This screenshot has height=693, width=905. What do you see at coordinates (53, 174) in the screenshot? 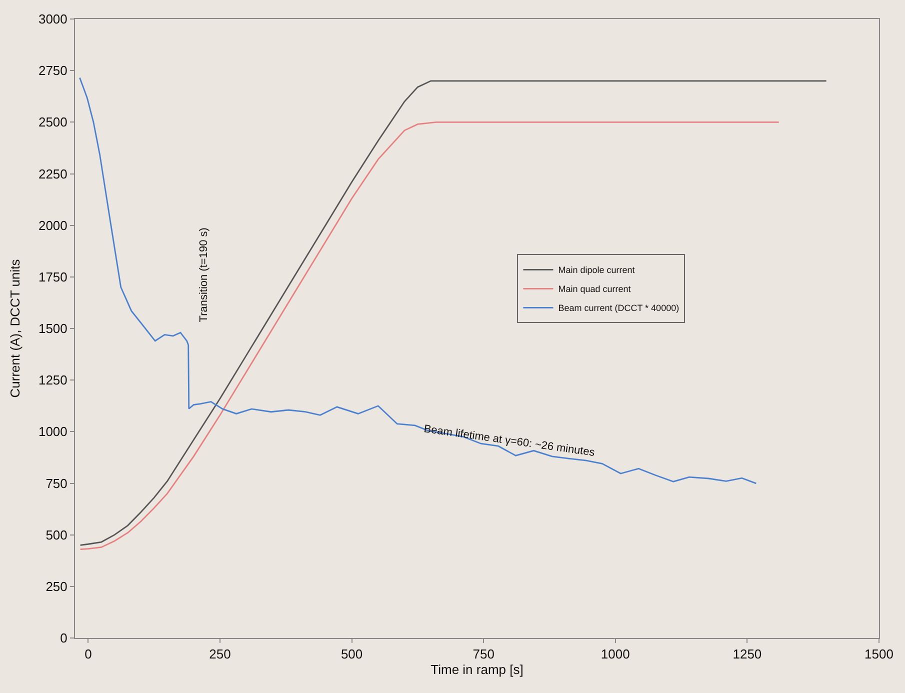
I see `y-tick-label: 2250` at bounding box center [53, 174].